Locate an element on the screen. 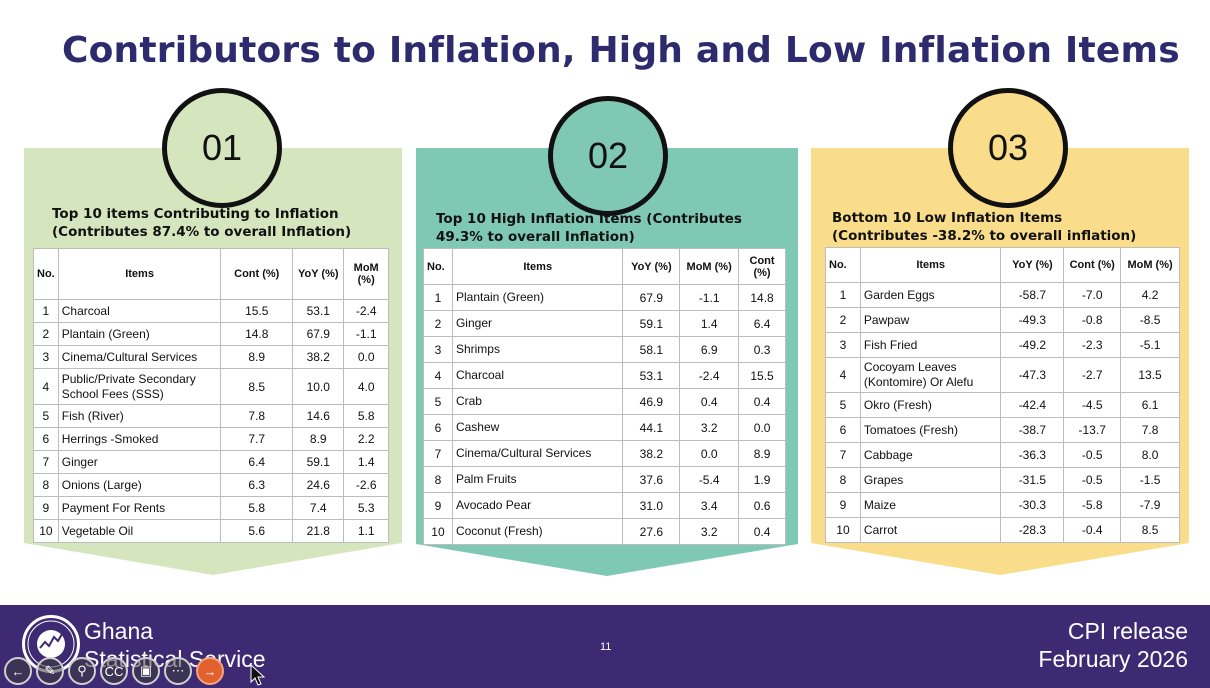  panel-number: 03 is located at coordinates (1008, 147).